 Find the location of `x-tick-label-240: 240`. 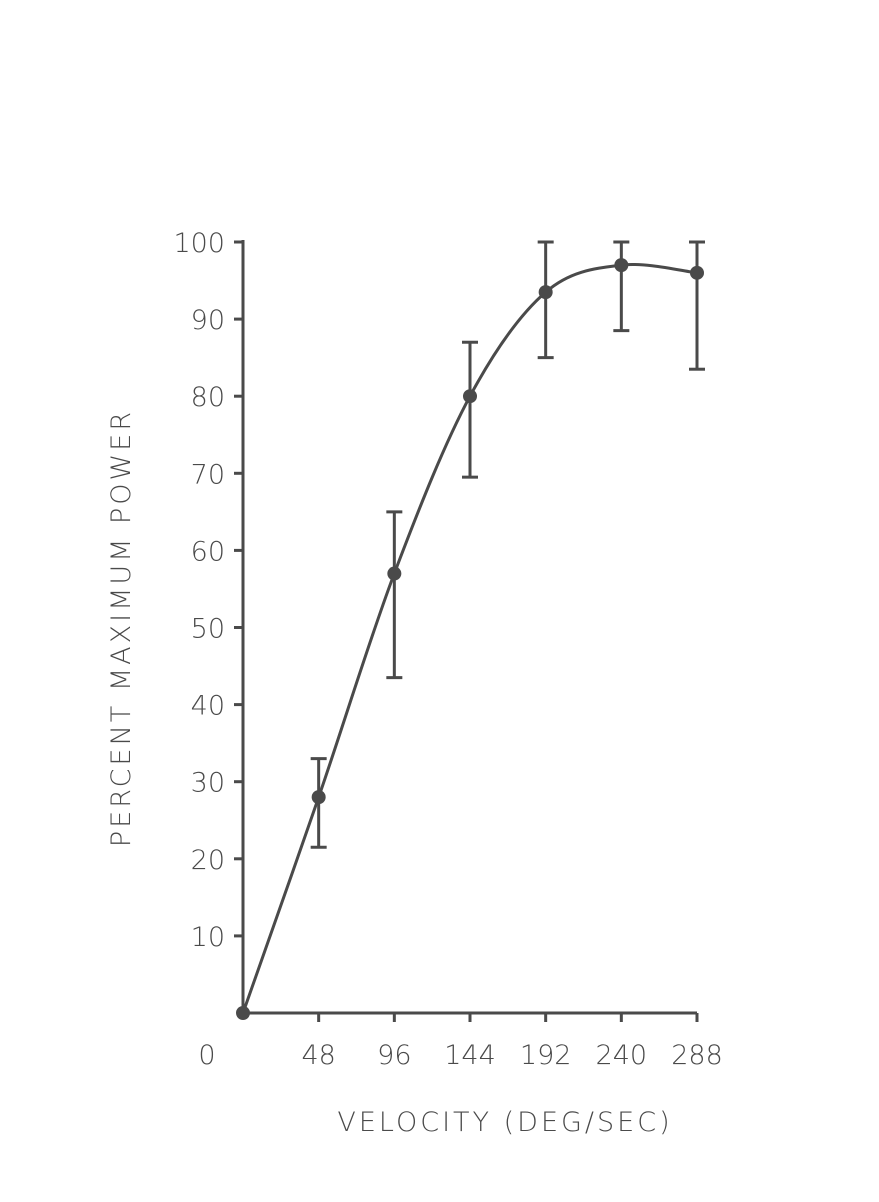

x-tick-label-240: 240 is located at coordinates (622, 1055).